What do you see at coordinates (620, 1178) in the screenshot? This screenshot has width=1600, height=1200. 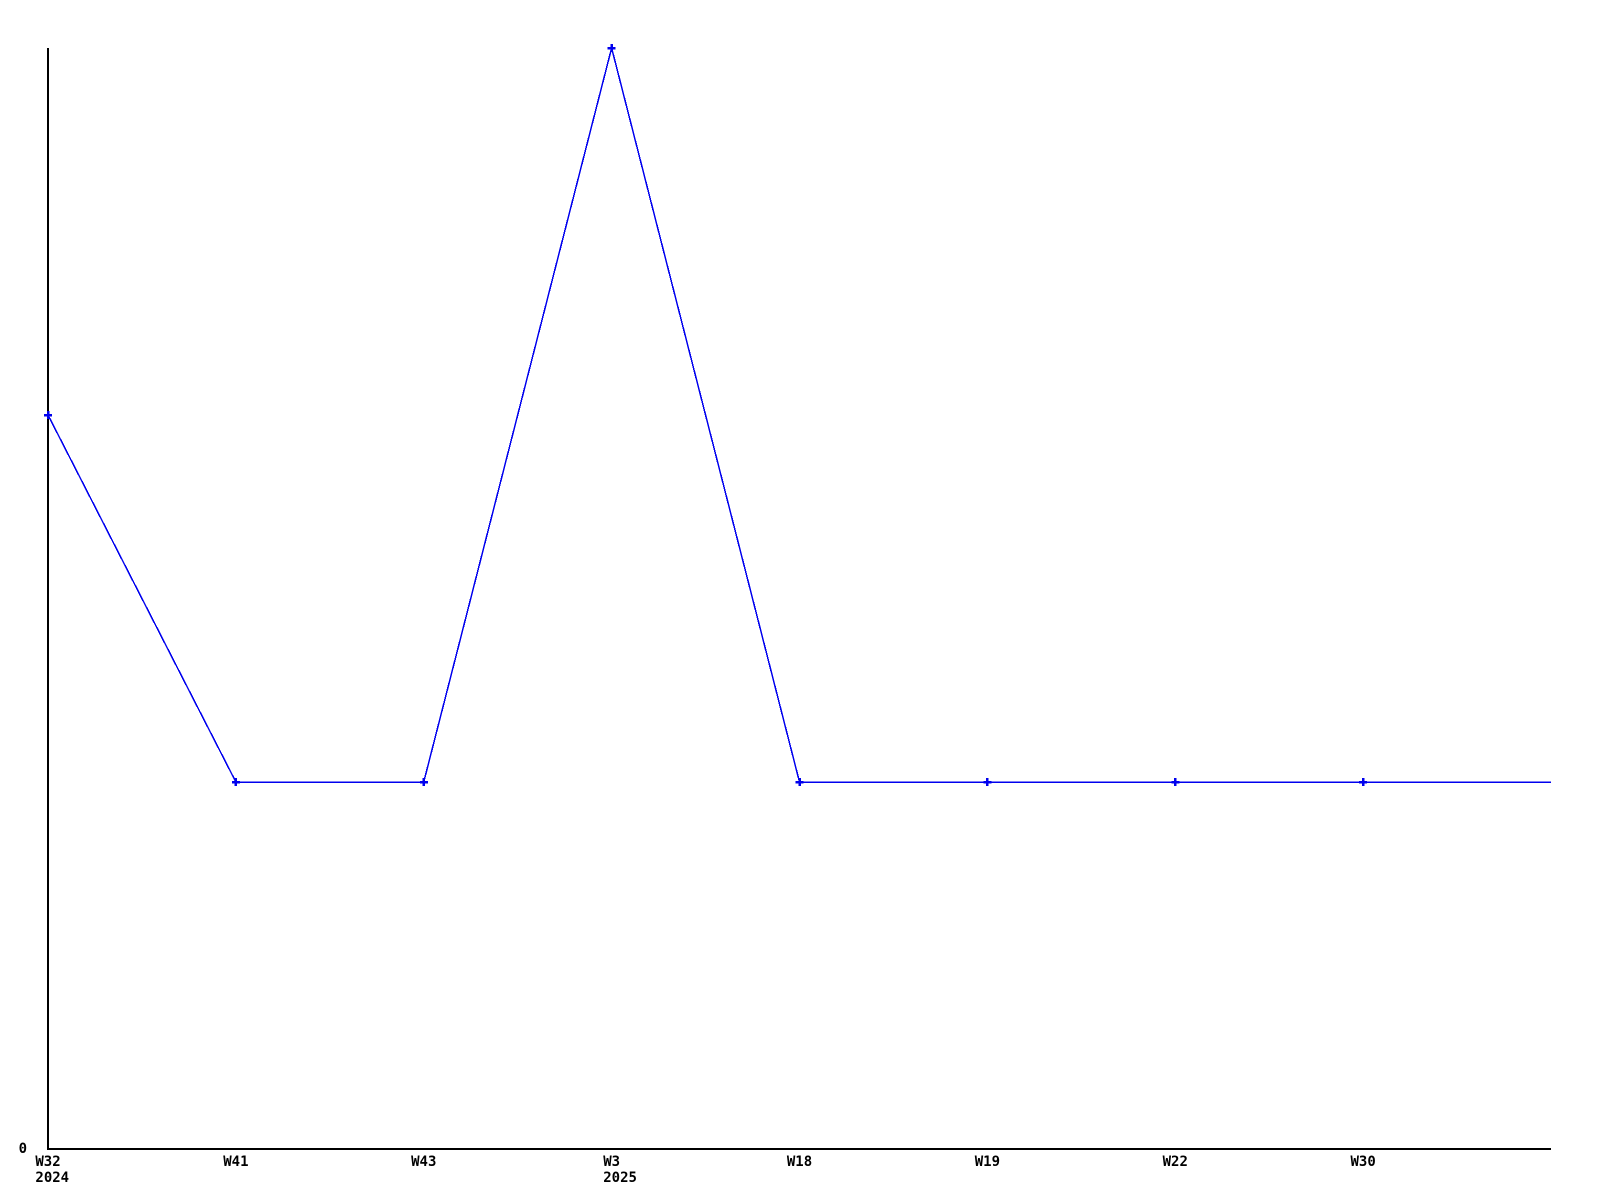 I see `x-axis-tick-label-year: 2025` at bounding box center [620, 1178].